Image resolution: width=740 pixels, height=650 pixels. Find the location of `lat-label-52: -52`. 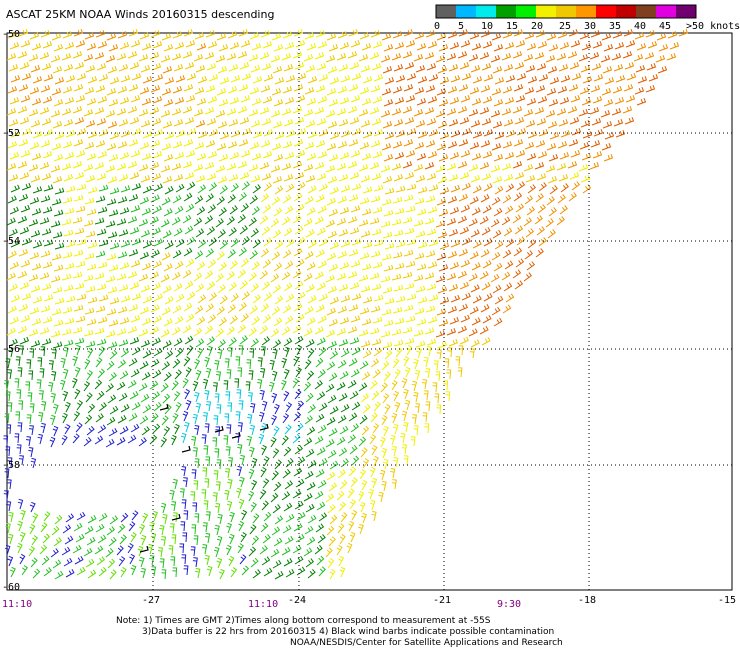

lat-label-52: -52 is located at coordinates (11, 133).